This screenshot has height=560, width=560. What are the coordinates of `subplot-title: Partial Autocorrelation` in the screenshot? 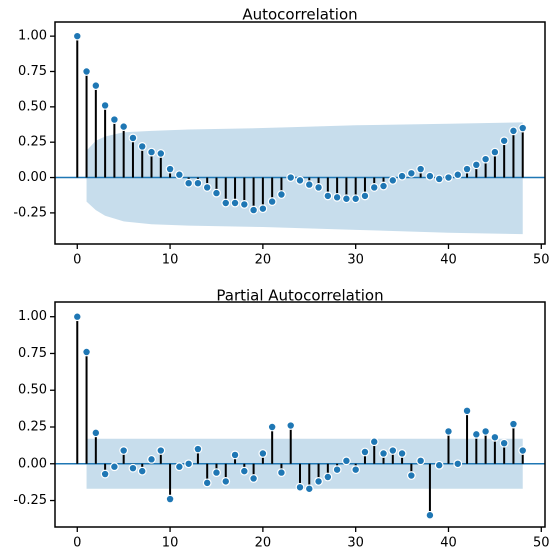 It's located at (299, 296).